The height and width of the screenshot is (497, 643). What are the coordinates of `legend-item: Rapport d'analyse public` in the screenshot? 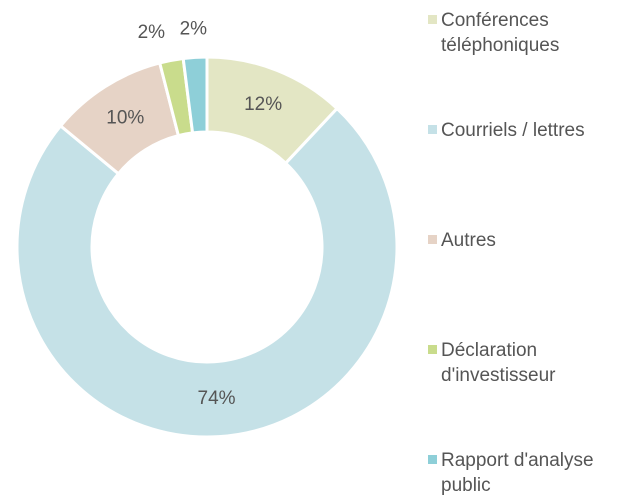 It's located at (533, 472).